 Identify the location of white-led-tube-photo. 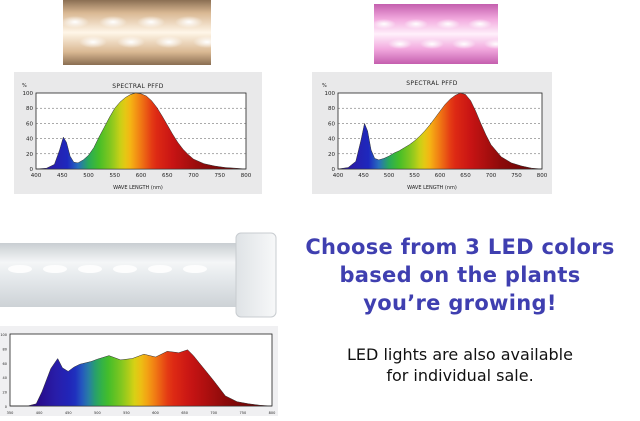
(137, 32).